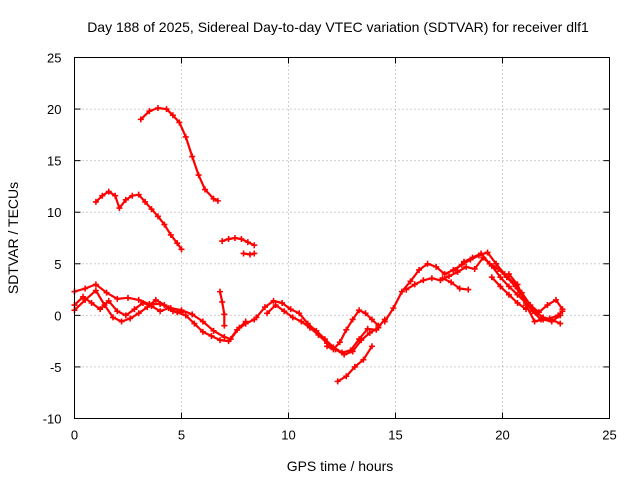 The height and width of the screenshot is (480, 640). What do you see at coordinates (288, 435) in the screenshot?
I see `x-tick-label: 10` at bounding box center [288, 435].